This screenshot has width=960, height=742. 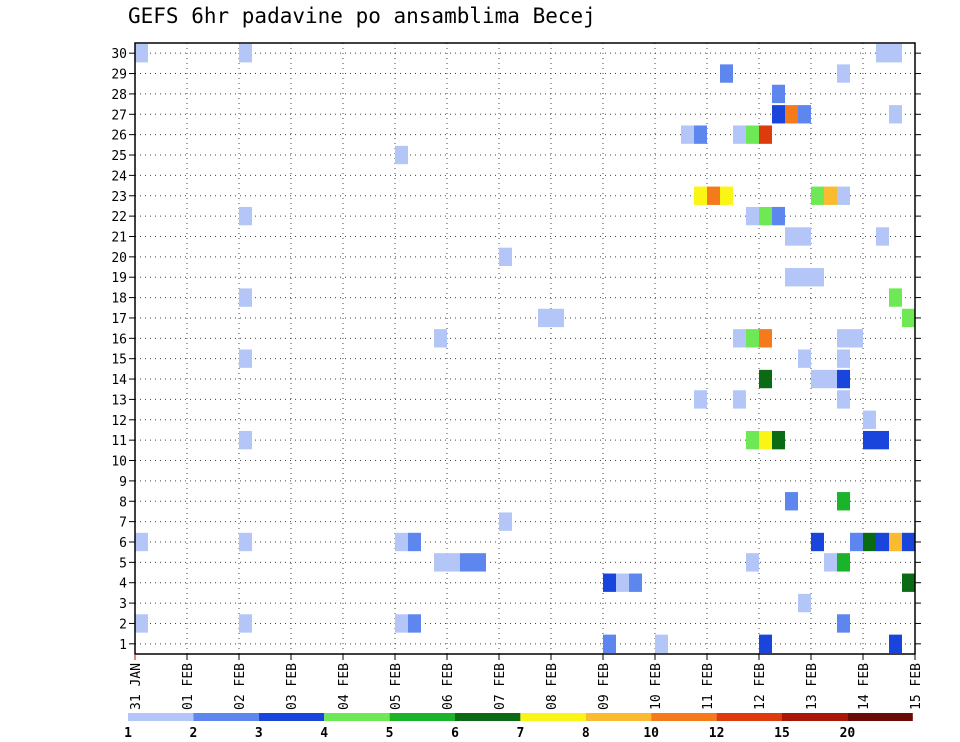 What do you see at coordinates (123, 482) in the screenshot?
I see `y-tick-label: 9` at bounding box center [123, 482].